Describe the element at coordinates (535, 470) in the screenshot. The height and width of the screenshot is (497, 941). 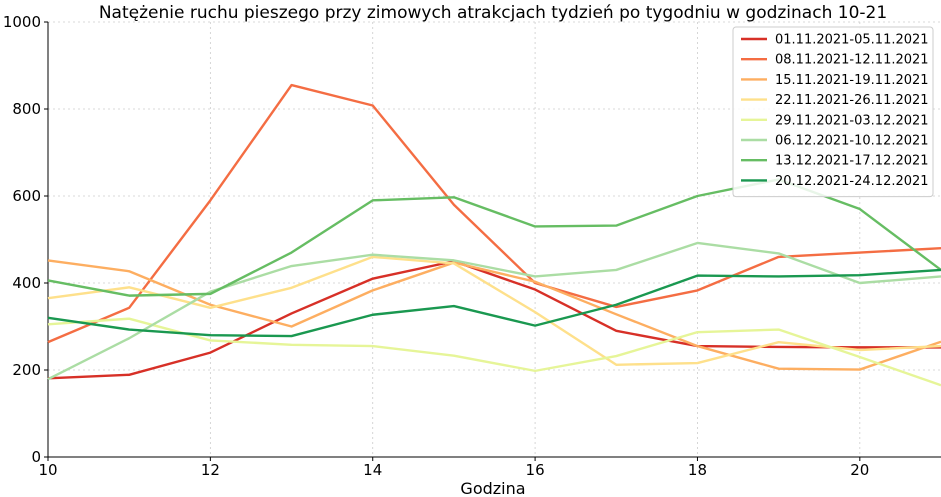
I see `x-tick-label: 16` at that location.